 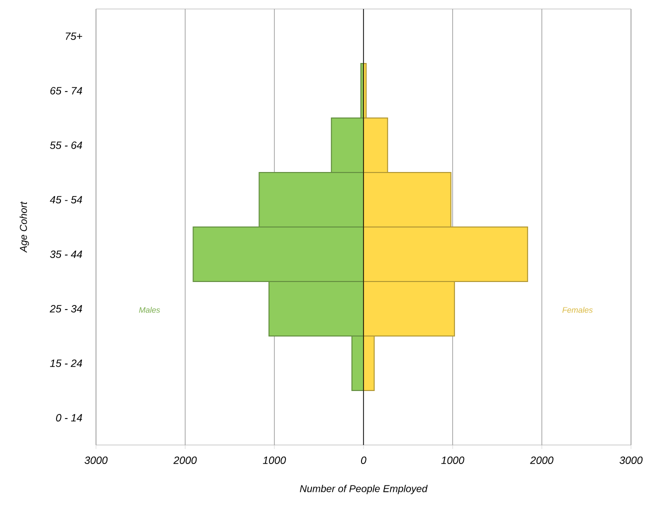 I want to click on y-tick-label: 0 - 14, so click(x=69, y=418).